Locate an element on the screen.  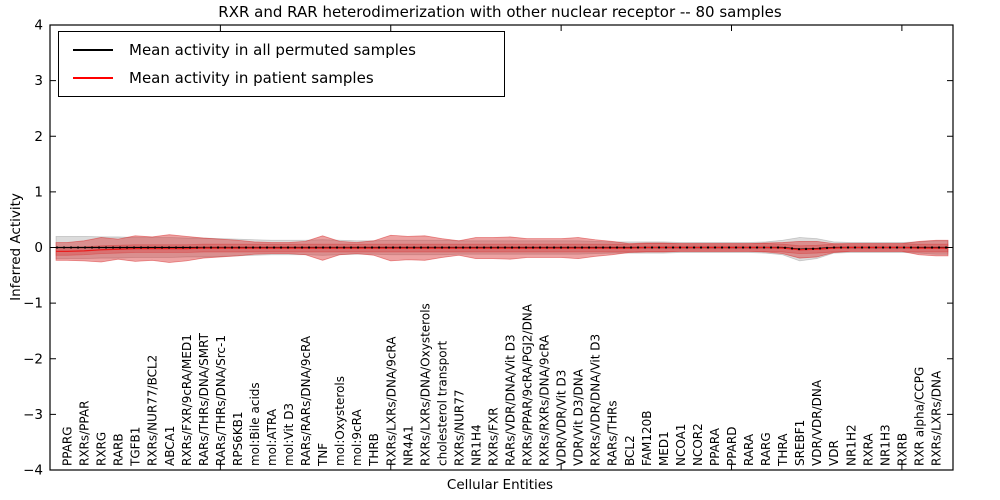
legend-item-permuted: Mean activity in all permuted samples is located at coordinates (288, 50).